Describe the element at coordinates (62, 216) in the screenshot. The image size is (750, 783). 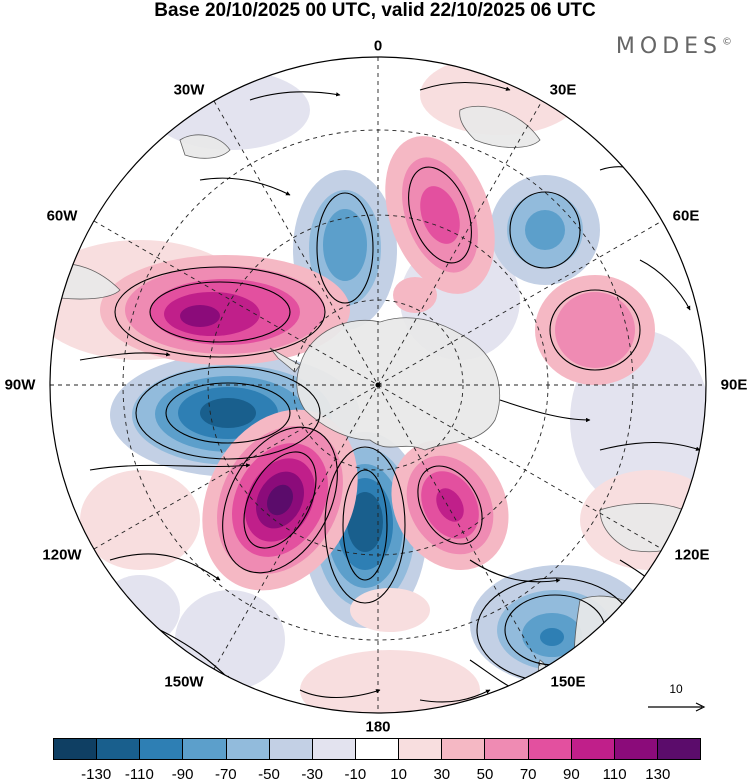
I see `lon-label-60w: 60W` at that location.